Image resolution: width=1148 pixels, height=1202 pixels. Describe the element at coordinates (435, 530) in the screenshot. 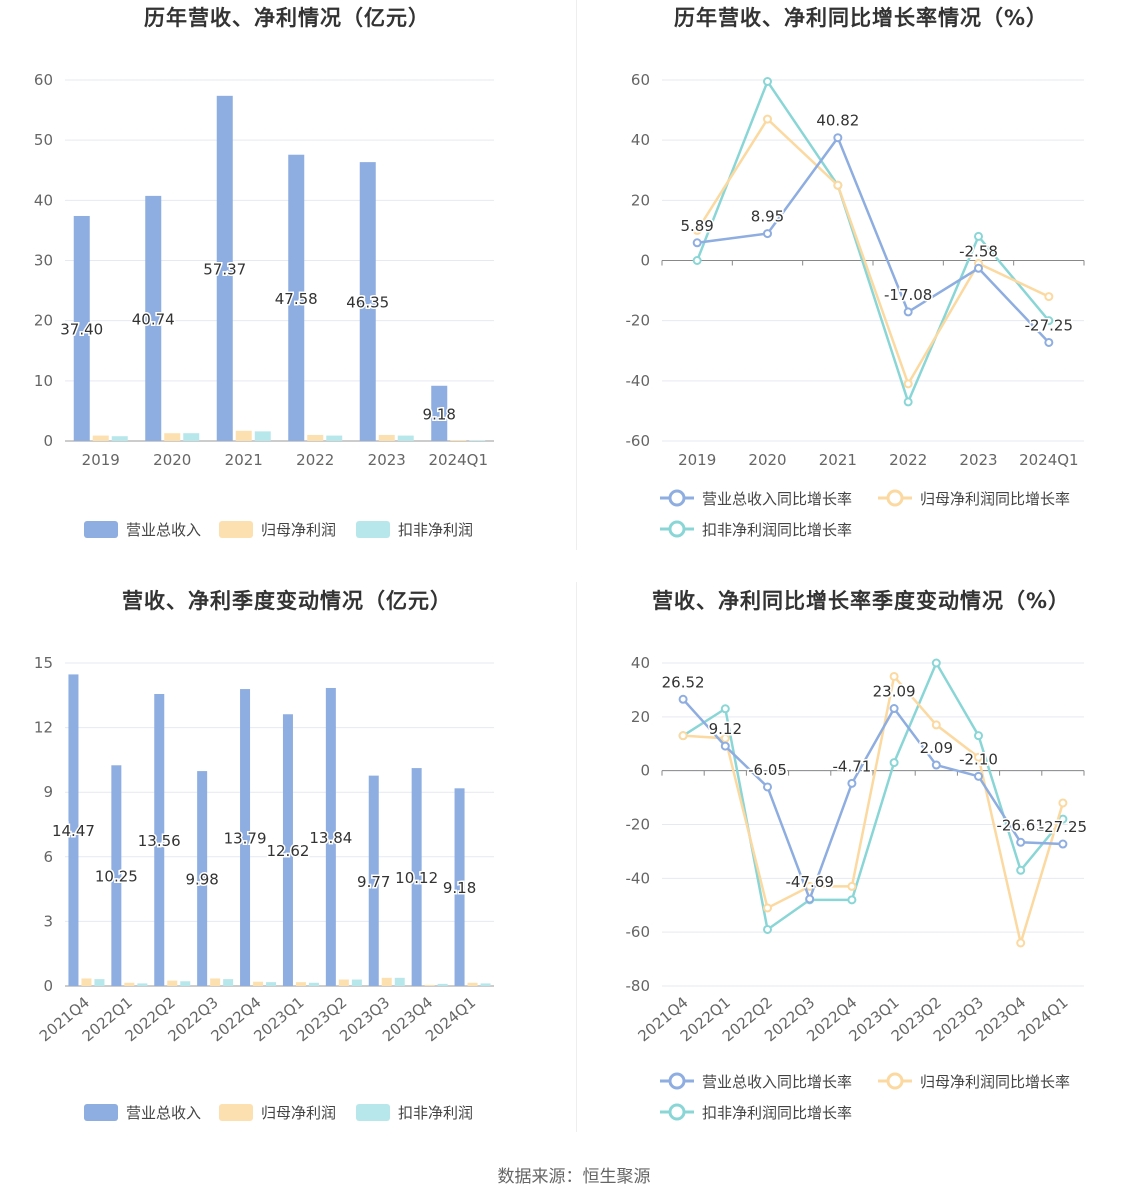

I see `legend-label: 扣非净利润` at that location.